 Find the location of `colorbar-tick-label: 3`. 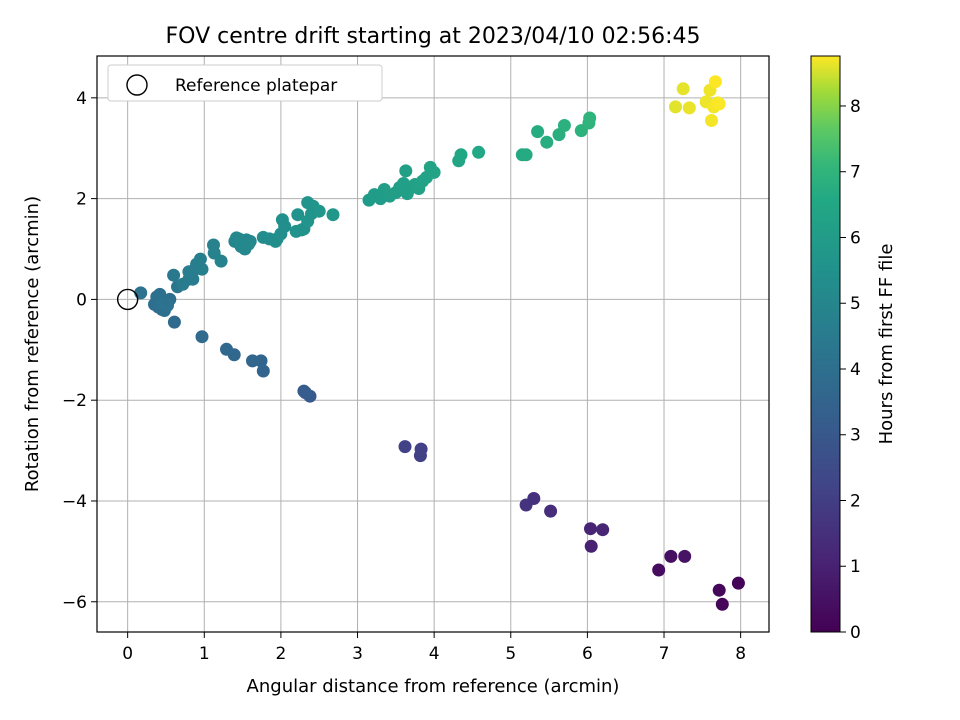

colorbar-tick-label: 3 is located at coordinates (855, 436).